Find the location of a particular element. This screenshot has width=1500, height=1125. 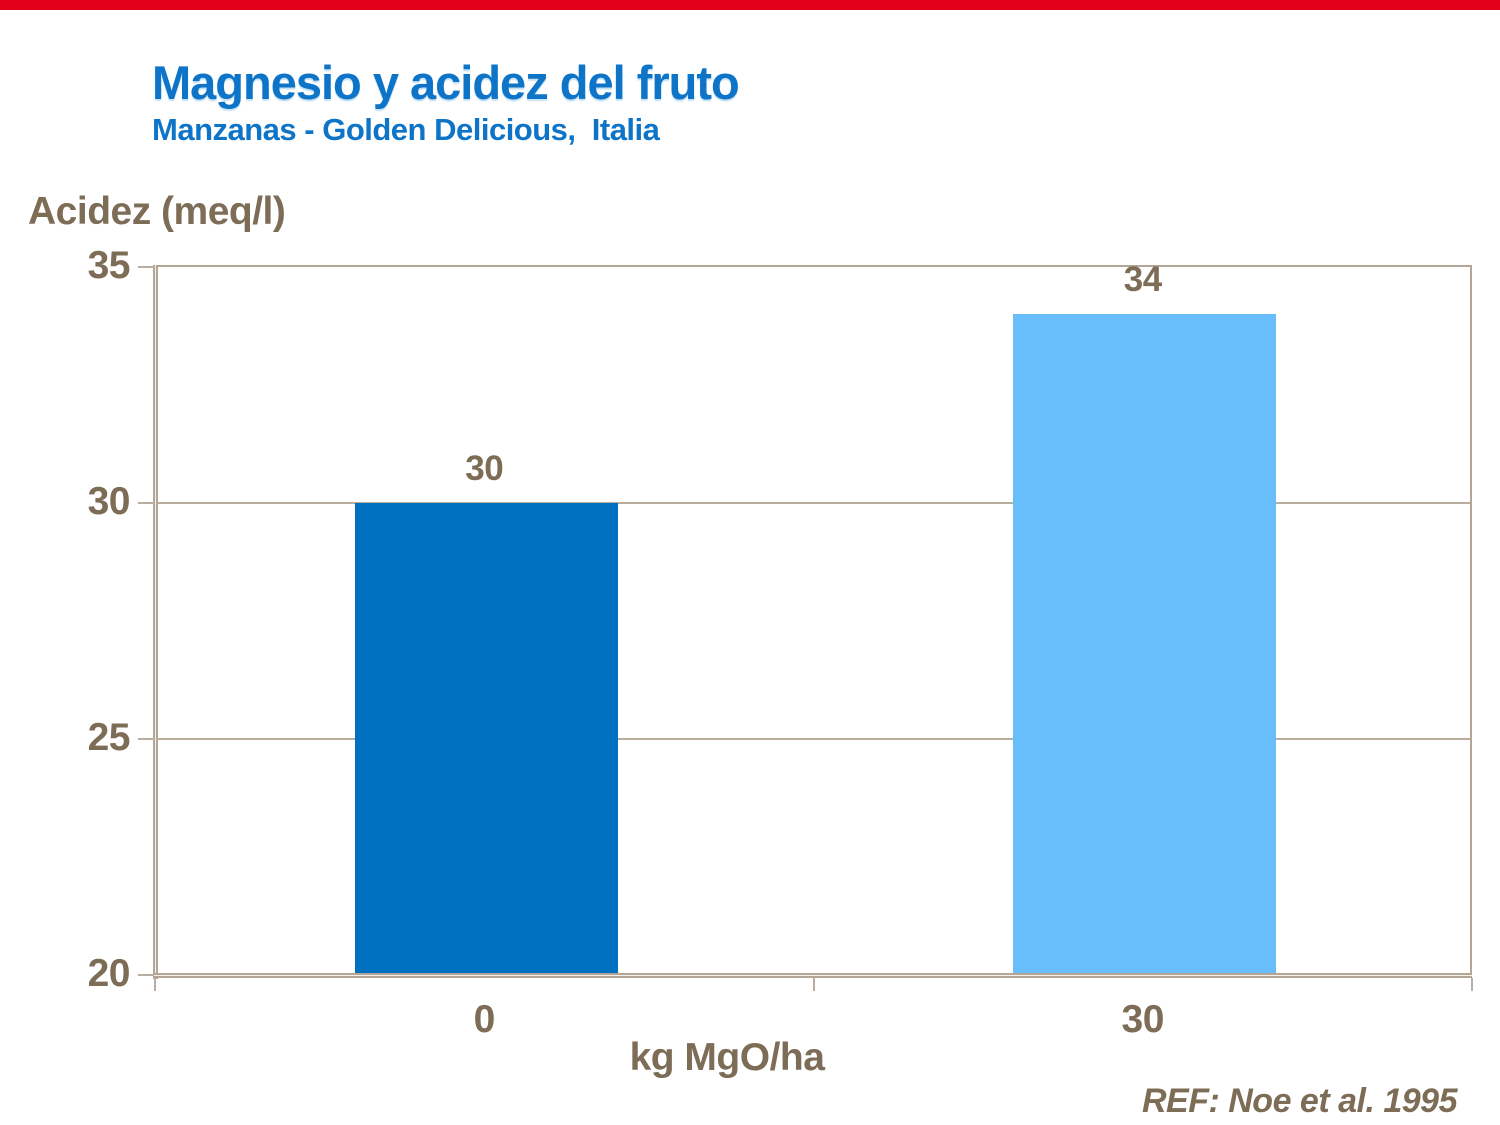

bar-value-label-0: 30 is located at coordinates (484, 468).